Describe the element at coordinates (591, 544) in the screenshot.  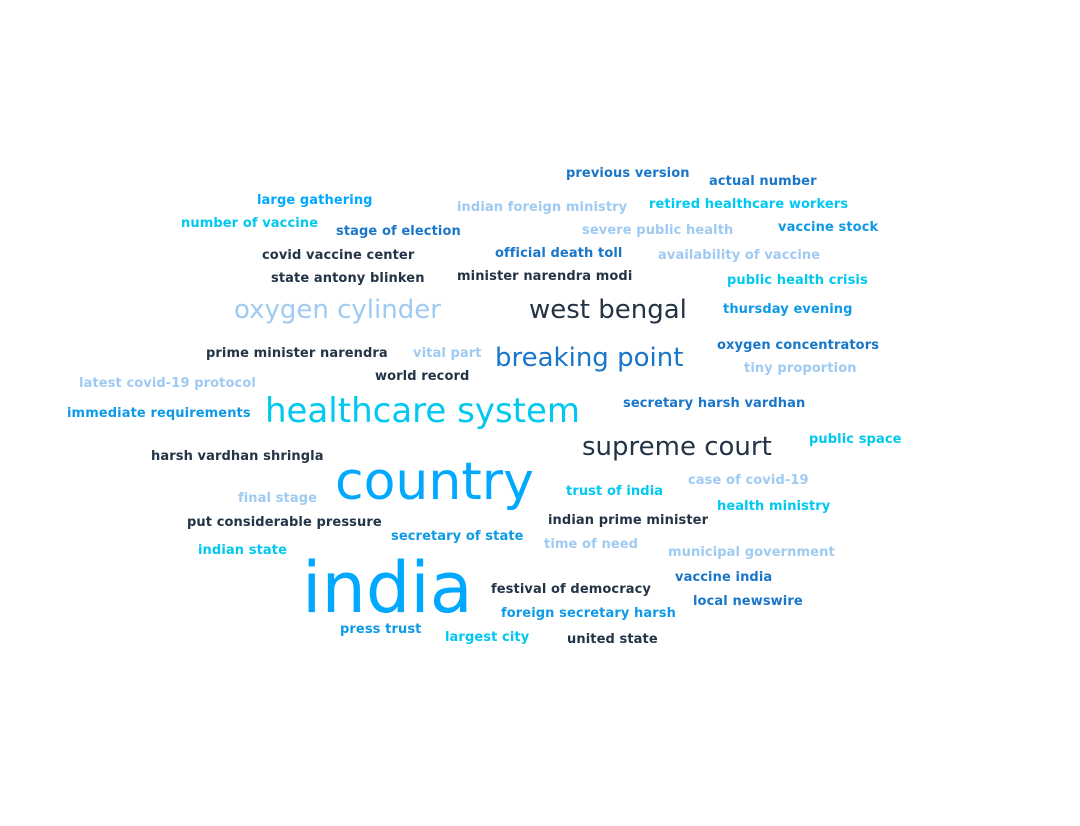
I see `word: time of need` at that location.